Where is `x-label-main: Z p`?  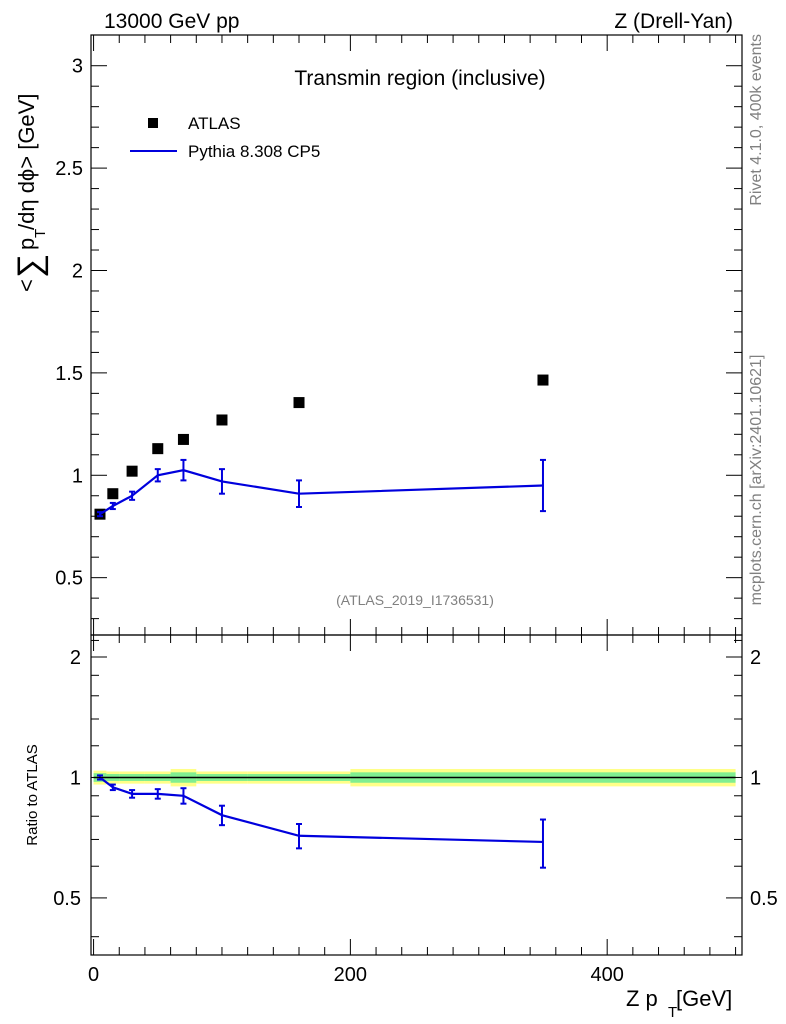 x-label-main: Z p is located at coordinates (642, 998).